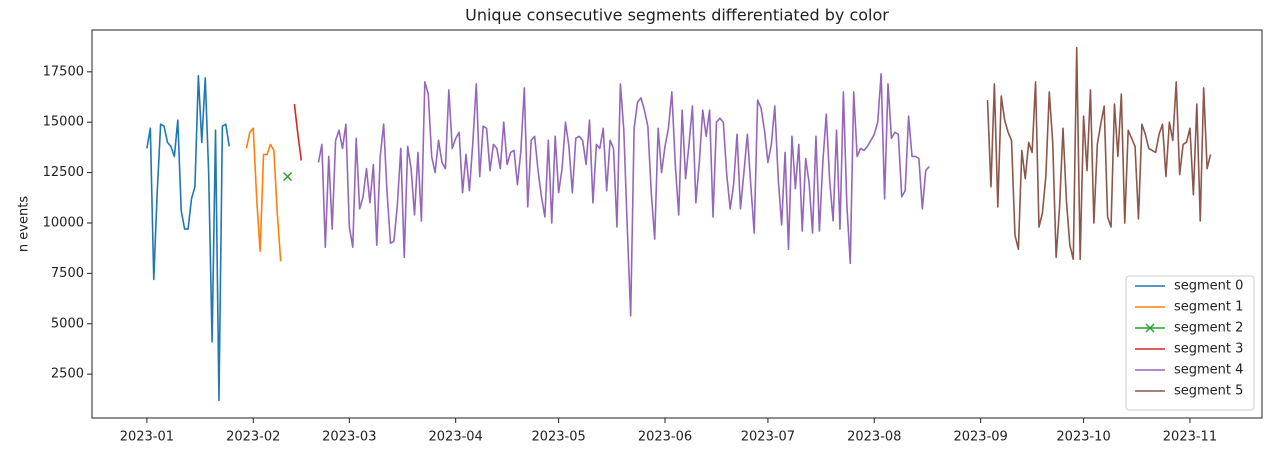 The width and height of the screenshot is (1280, 464). I want to click on y-axis-label: n events, so click(24, 224).